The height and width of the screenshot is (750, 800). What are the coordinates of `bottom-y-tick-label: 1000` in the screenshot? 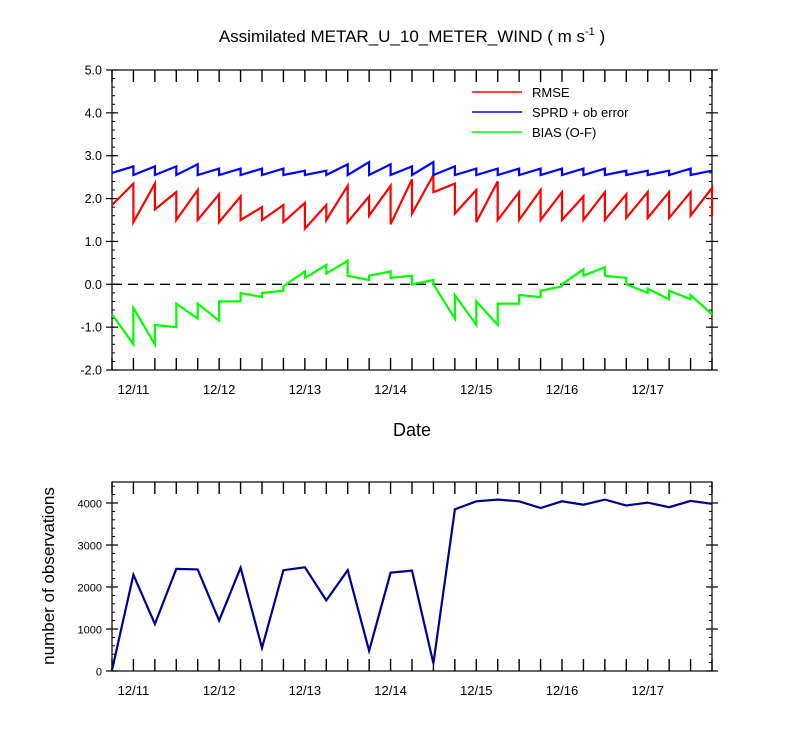 It's located at (90, 631).